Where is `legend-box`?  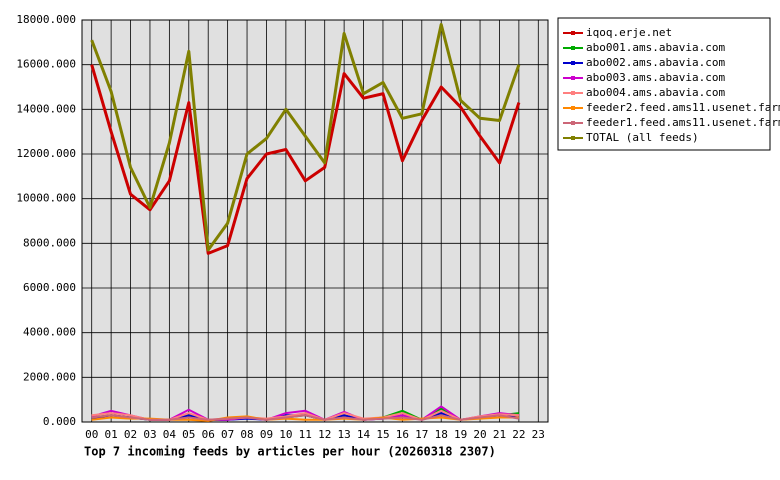
legend-box is located at coordinates (664, 84).